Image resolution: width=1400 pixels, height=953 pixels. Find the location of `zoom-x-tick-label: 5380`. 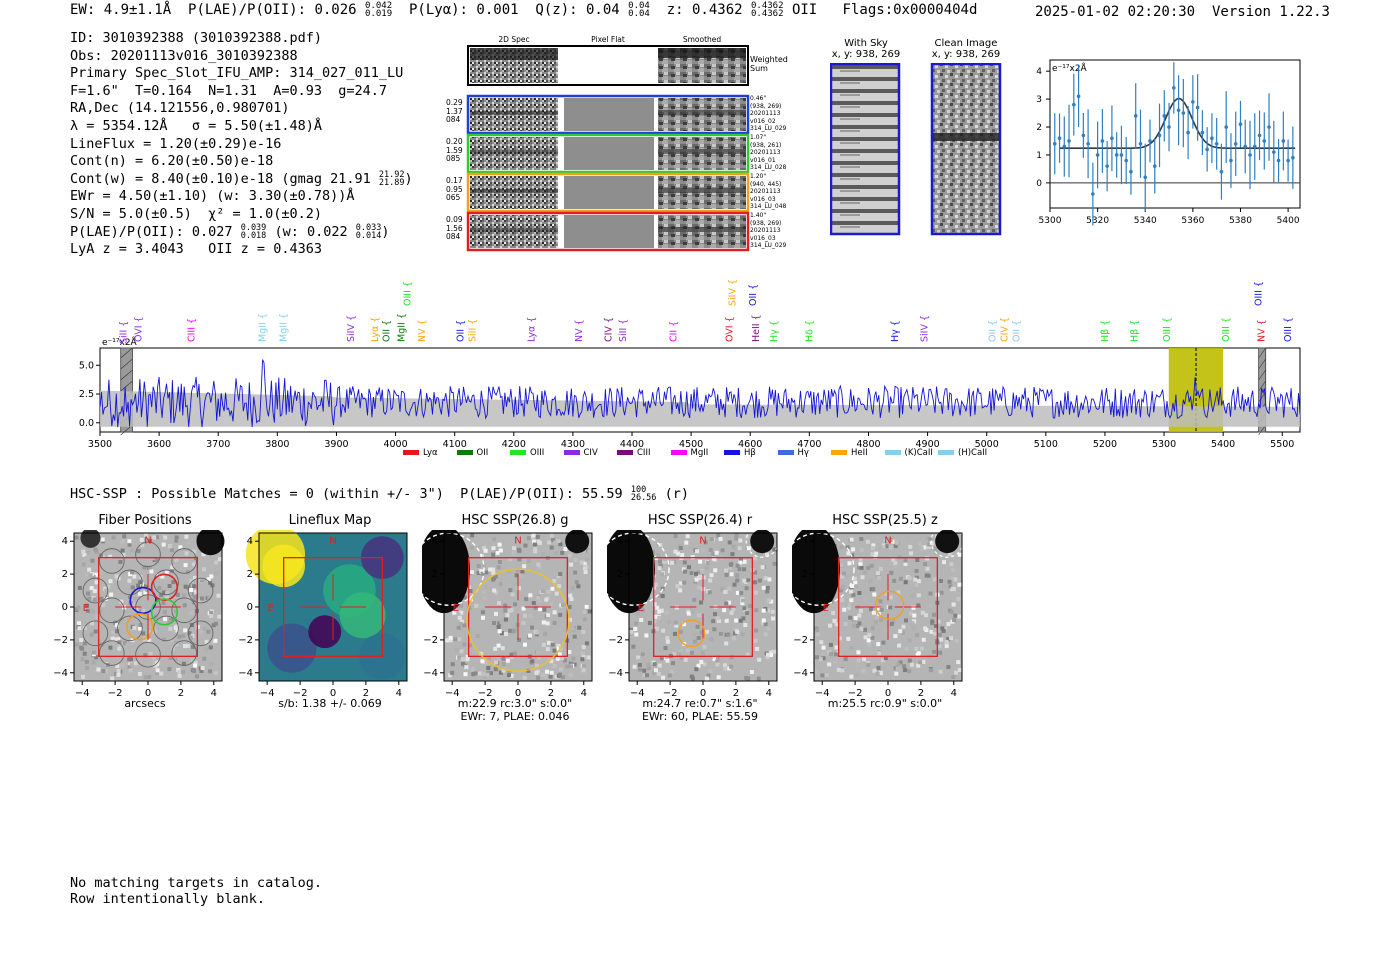

zoom-x-tick-label: 5380 is located at coordinates (1240, 221).